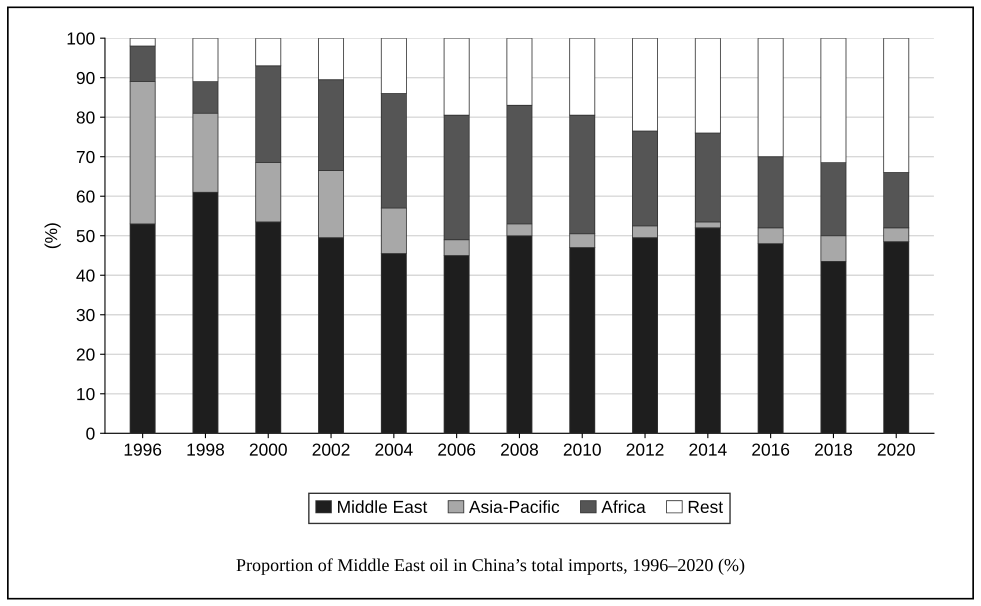  I want to click on y-tick-label: 30, so click(85, 315).